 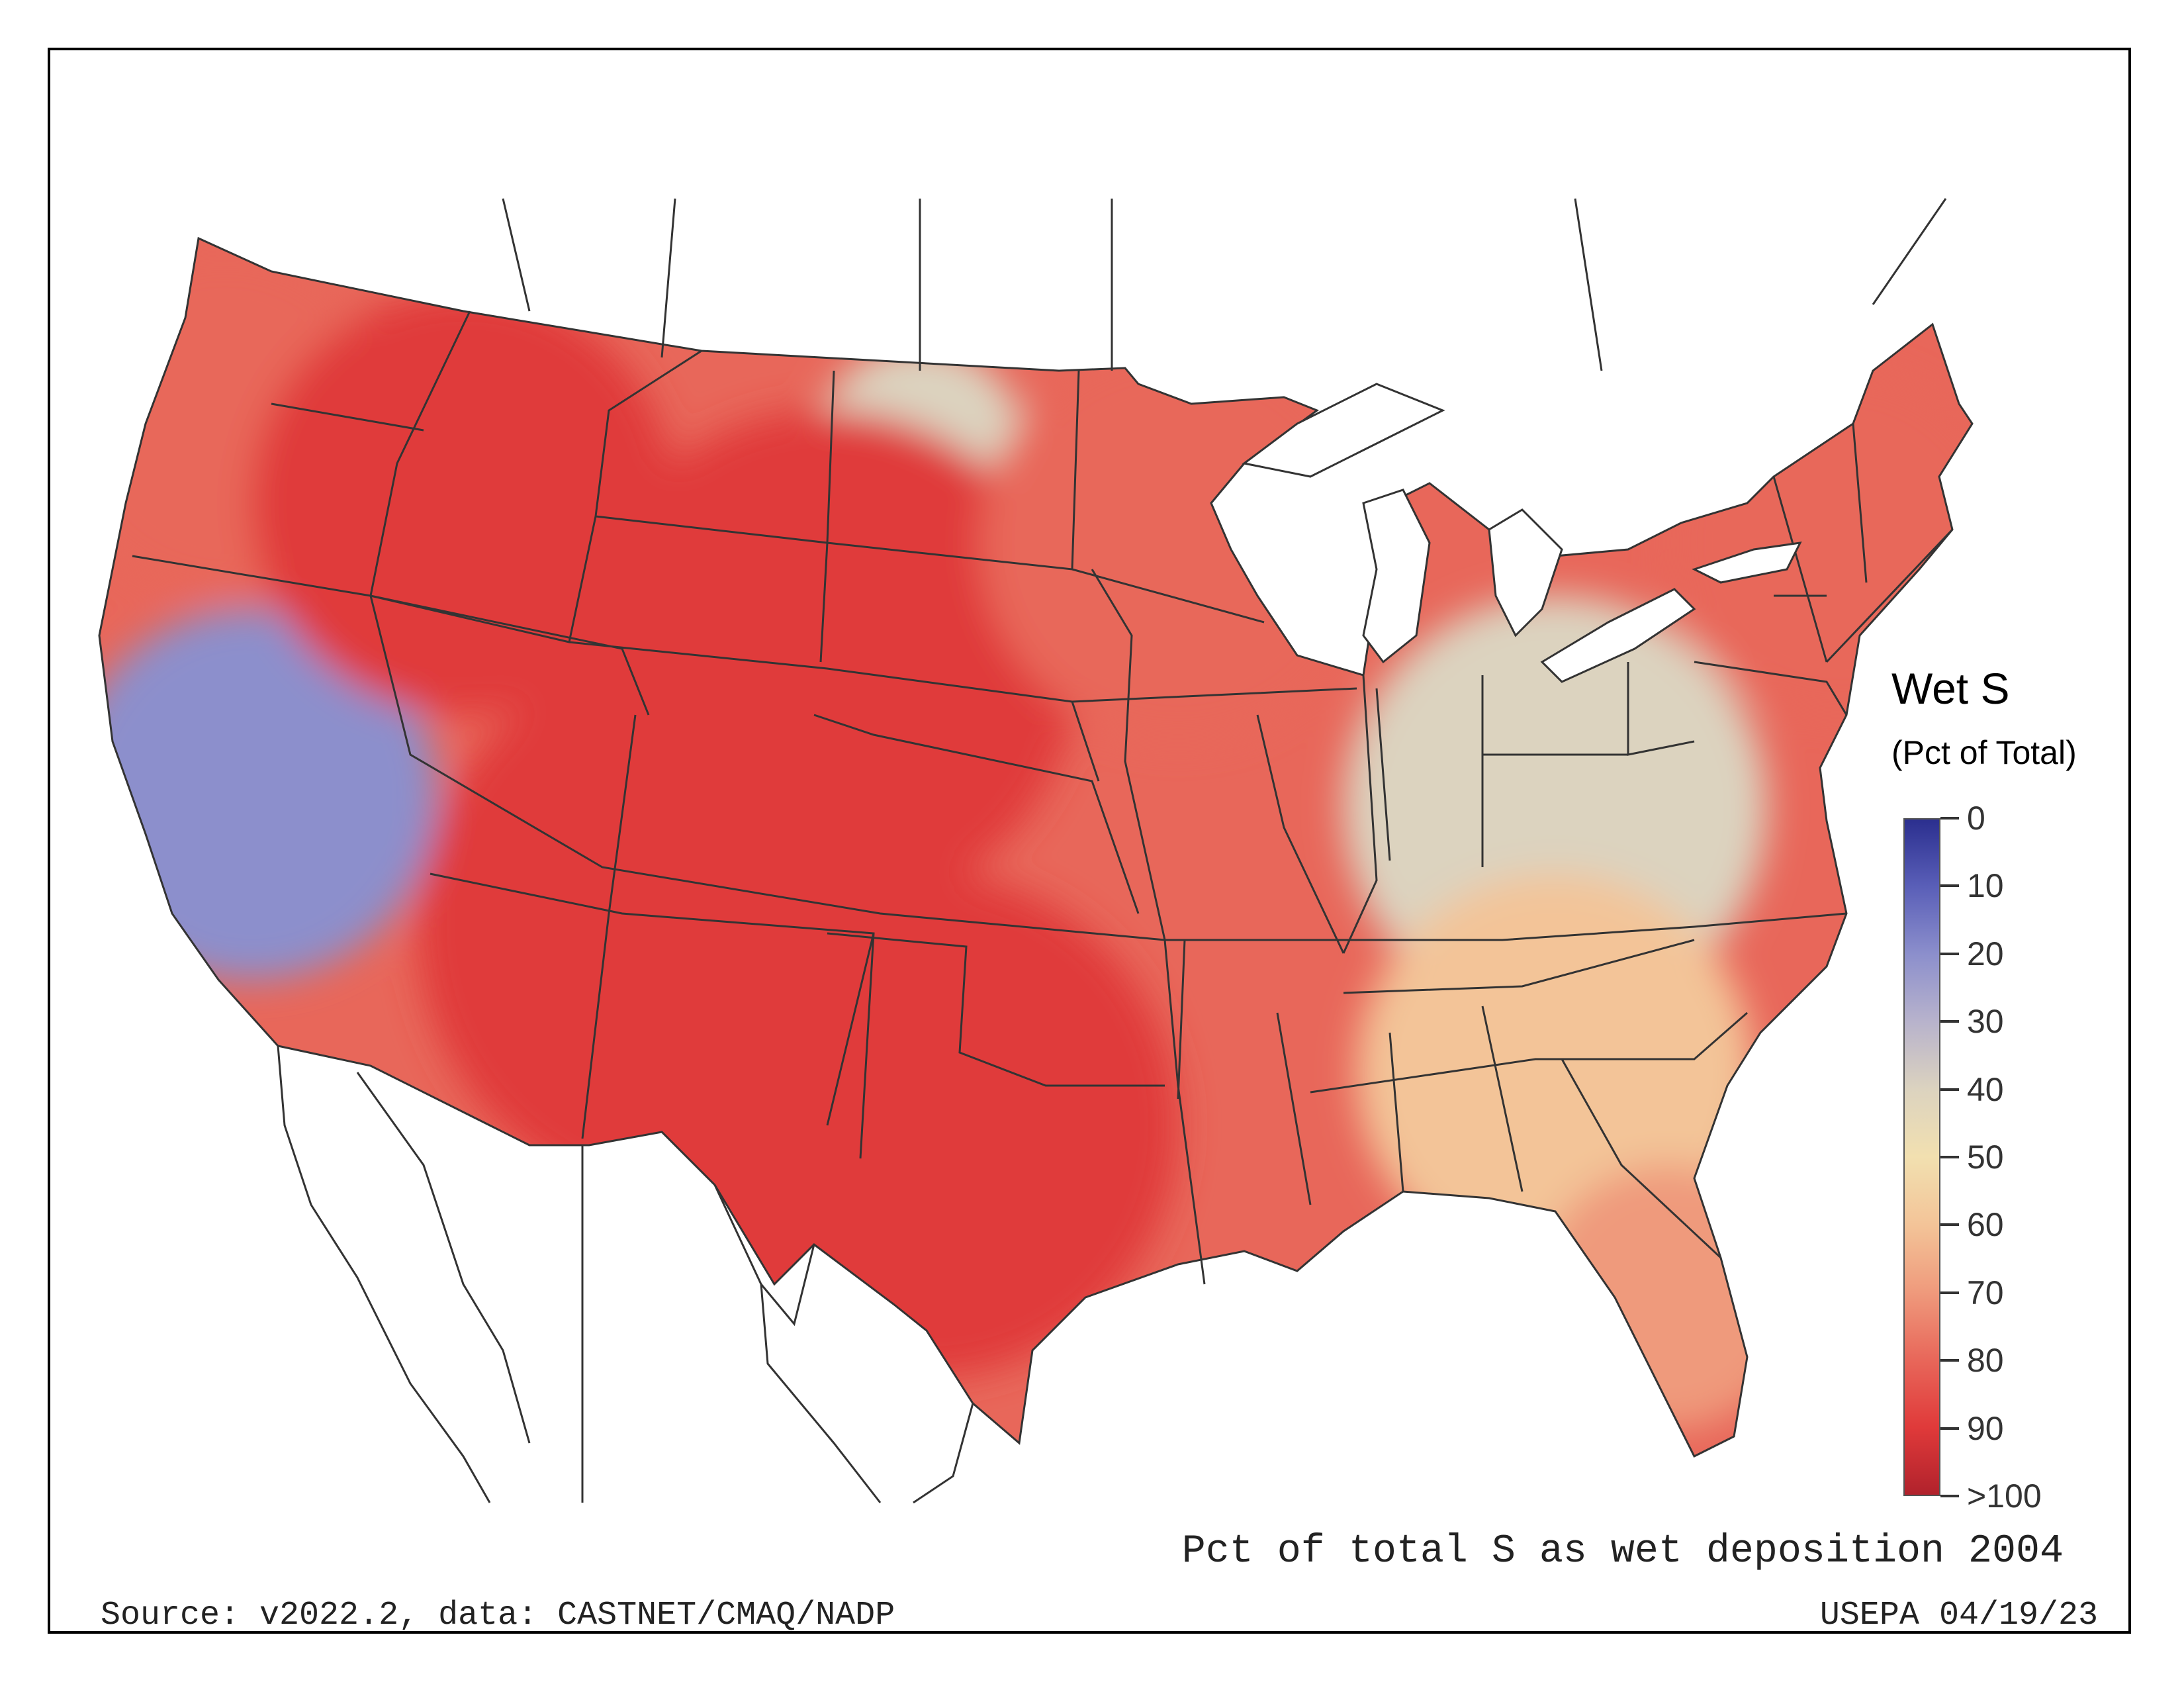 What do you see at coordinates (1959, 1615) in the screenshot?
I see `date-stamp: USEPA 04/19/23` at bounding box center [1959, 1615].